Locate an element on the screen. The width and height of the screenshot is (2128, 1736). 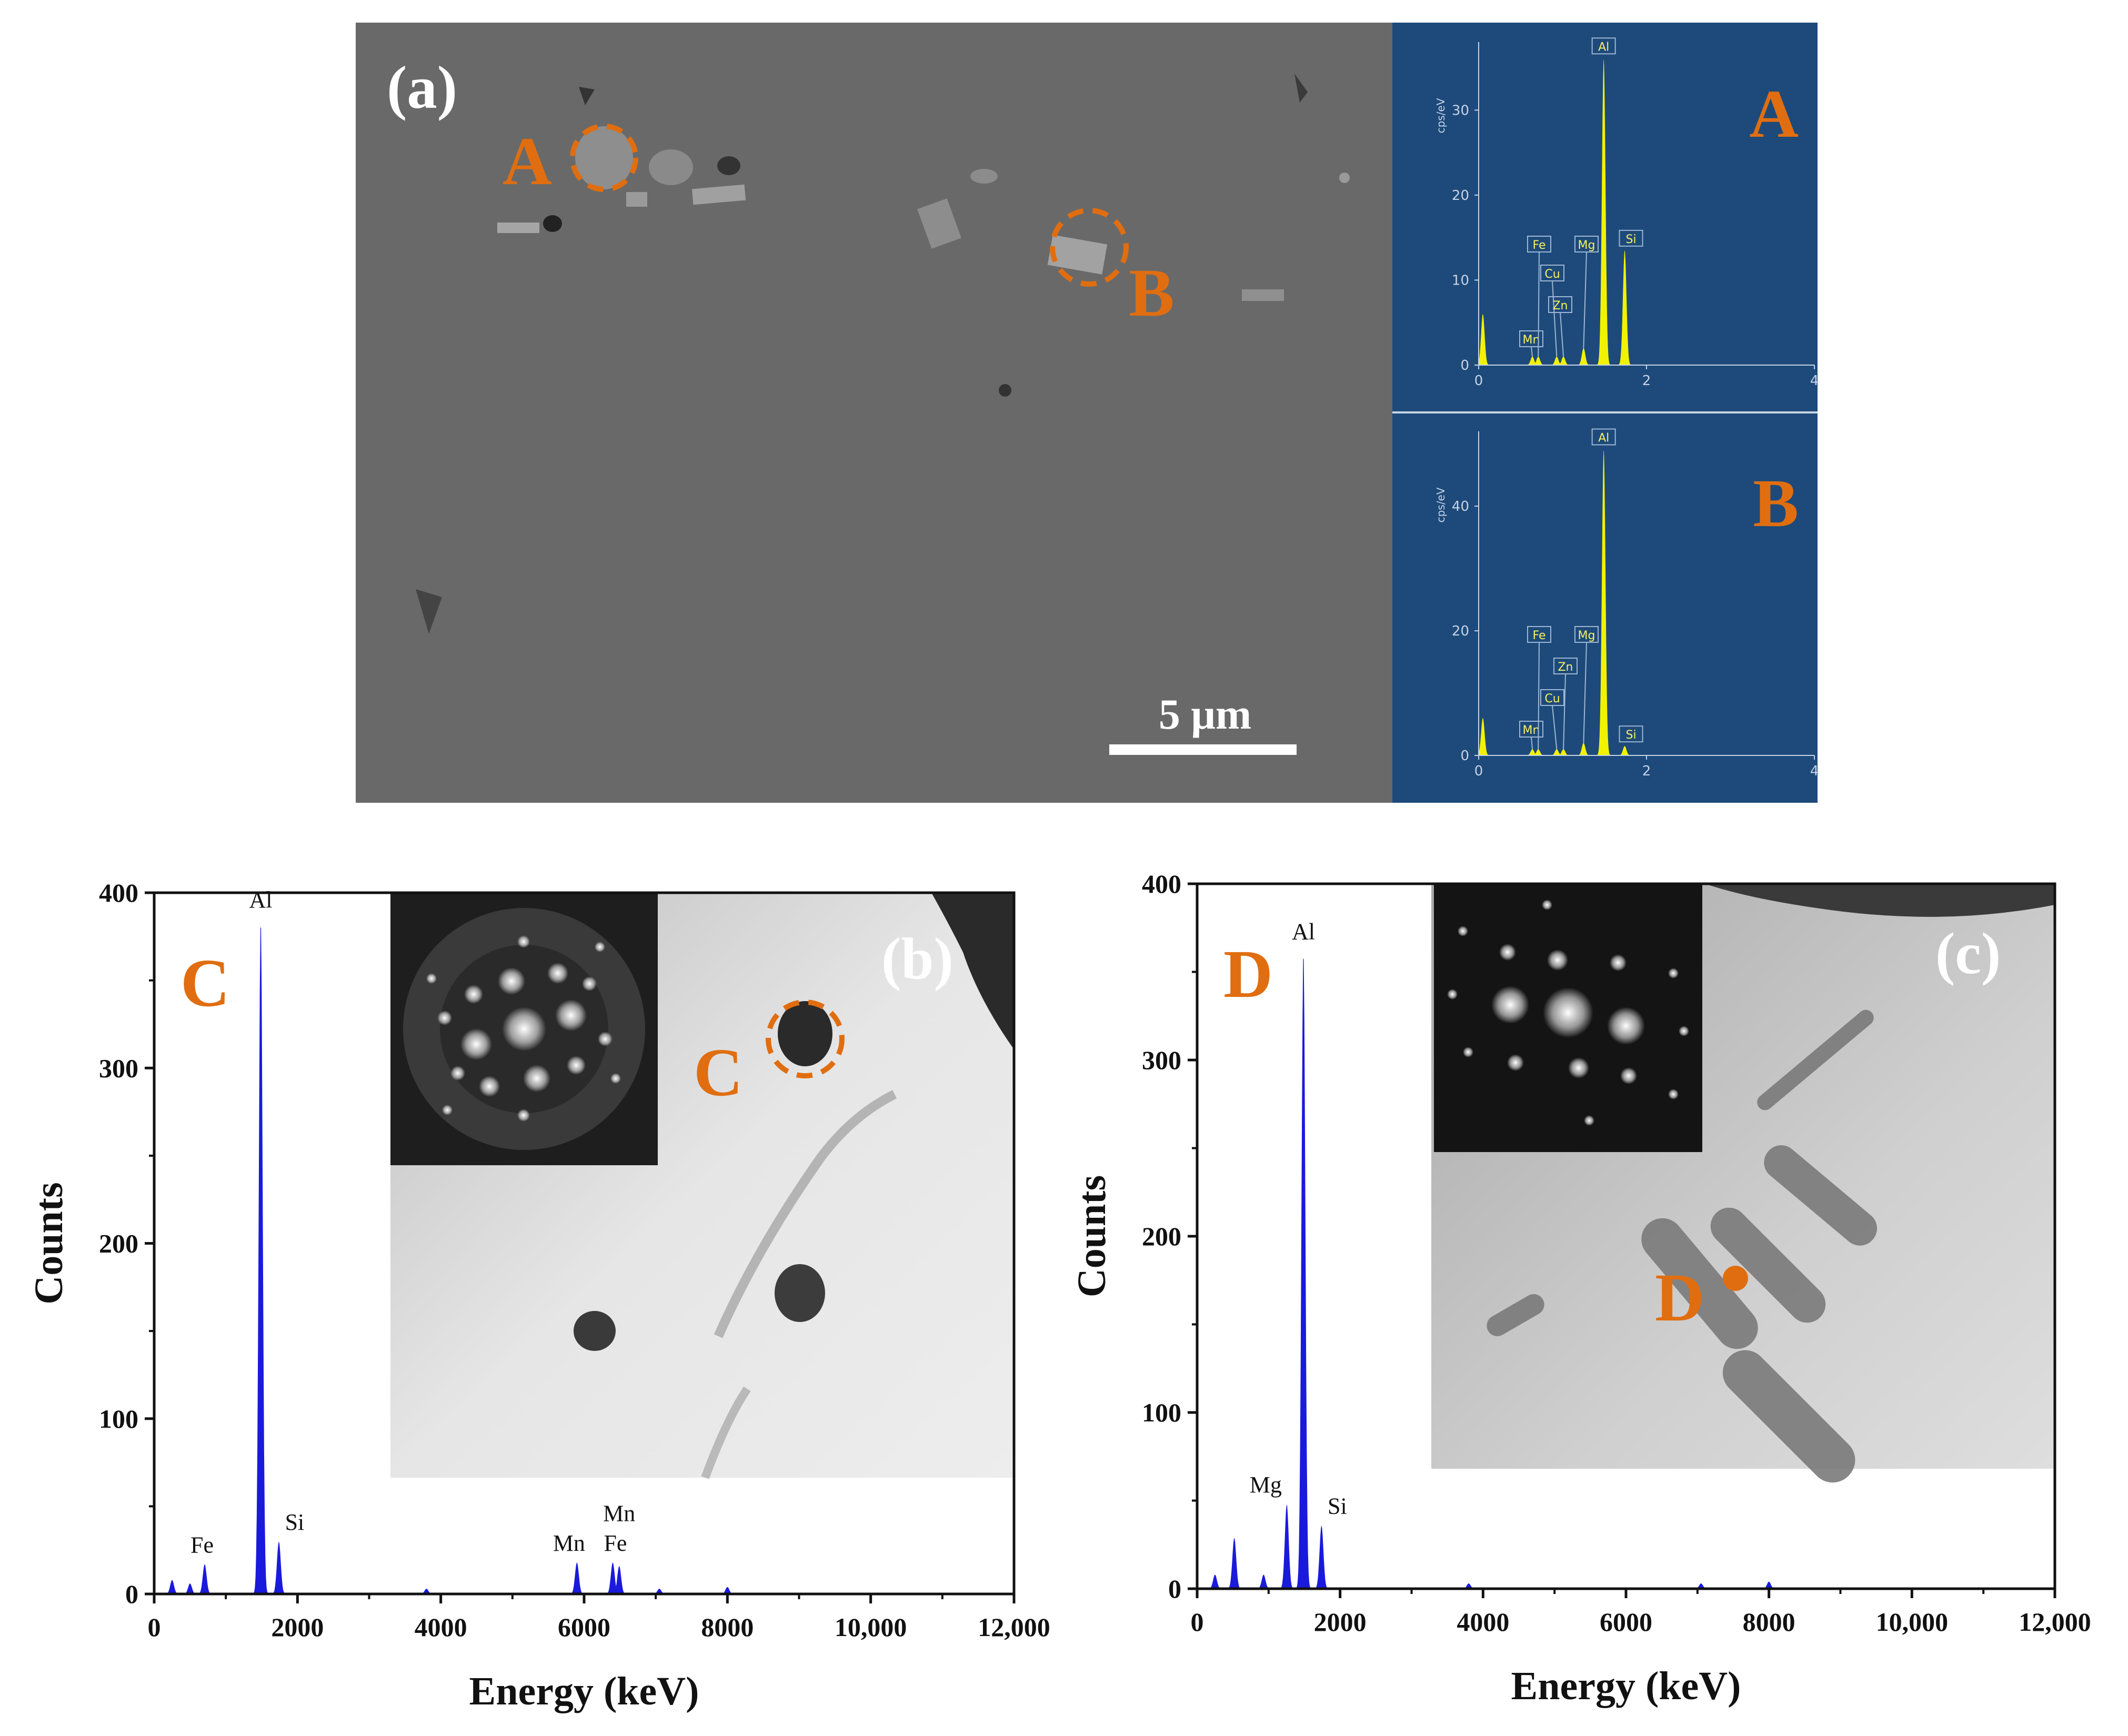
tem-image-c: D (c) is located at coordinates (1743, 1183).